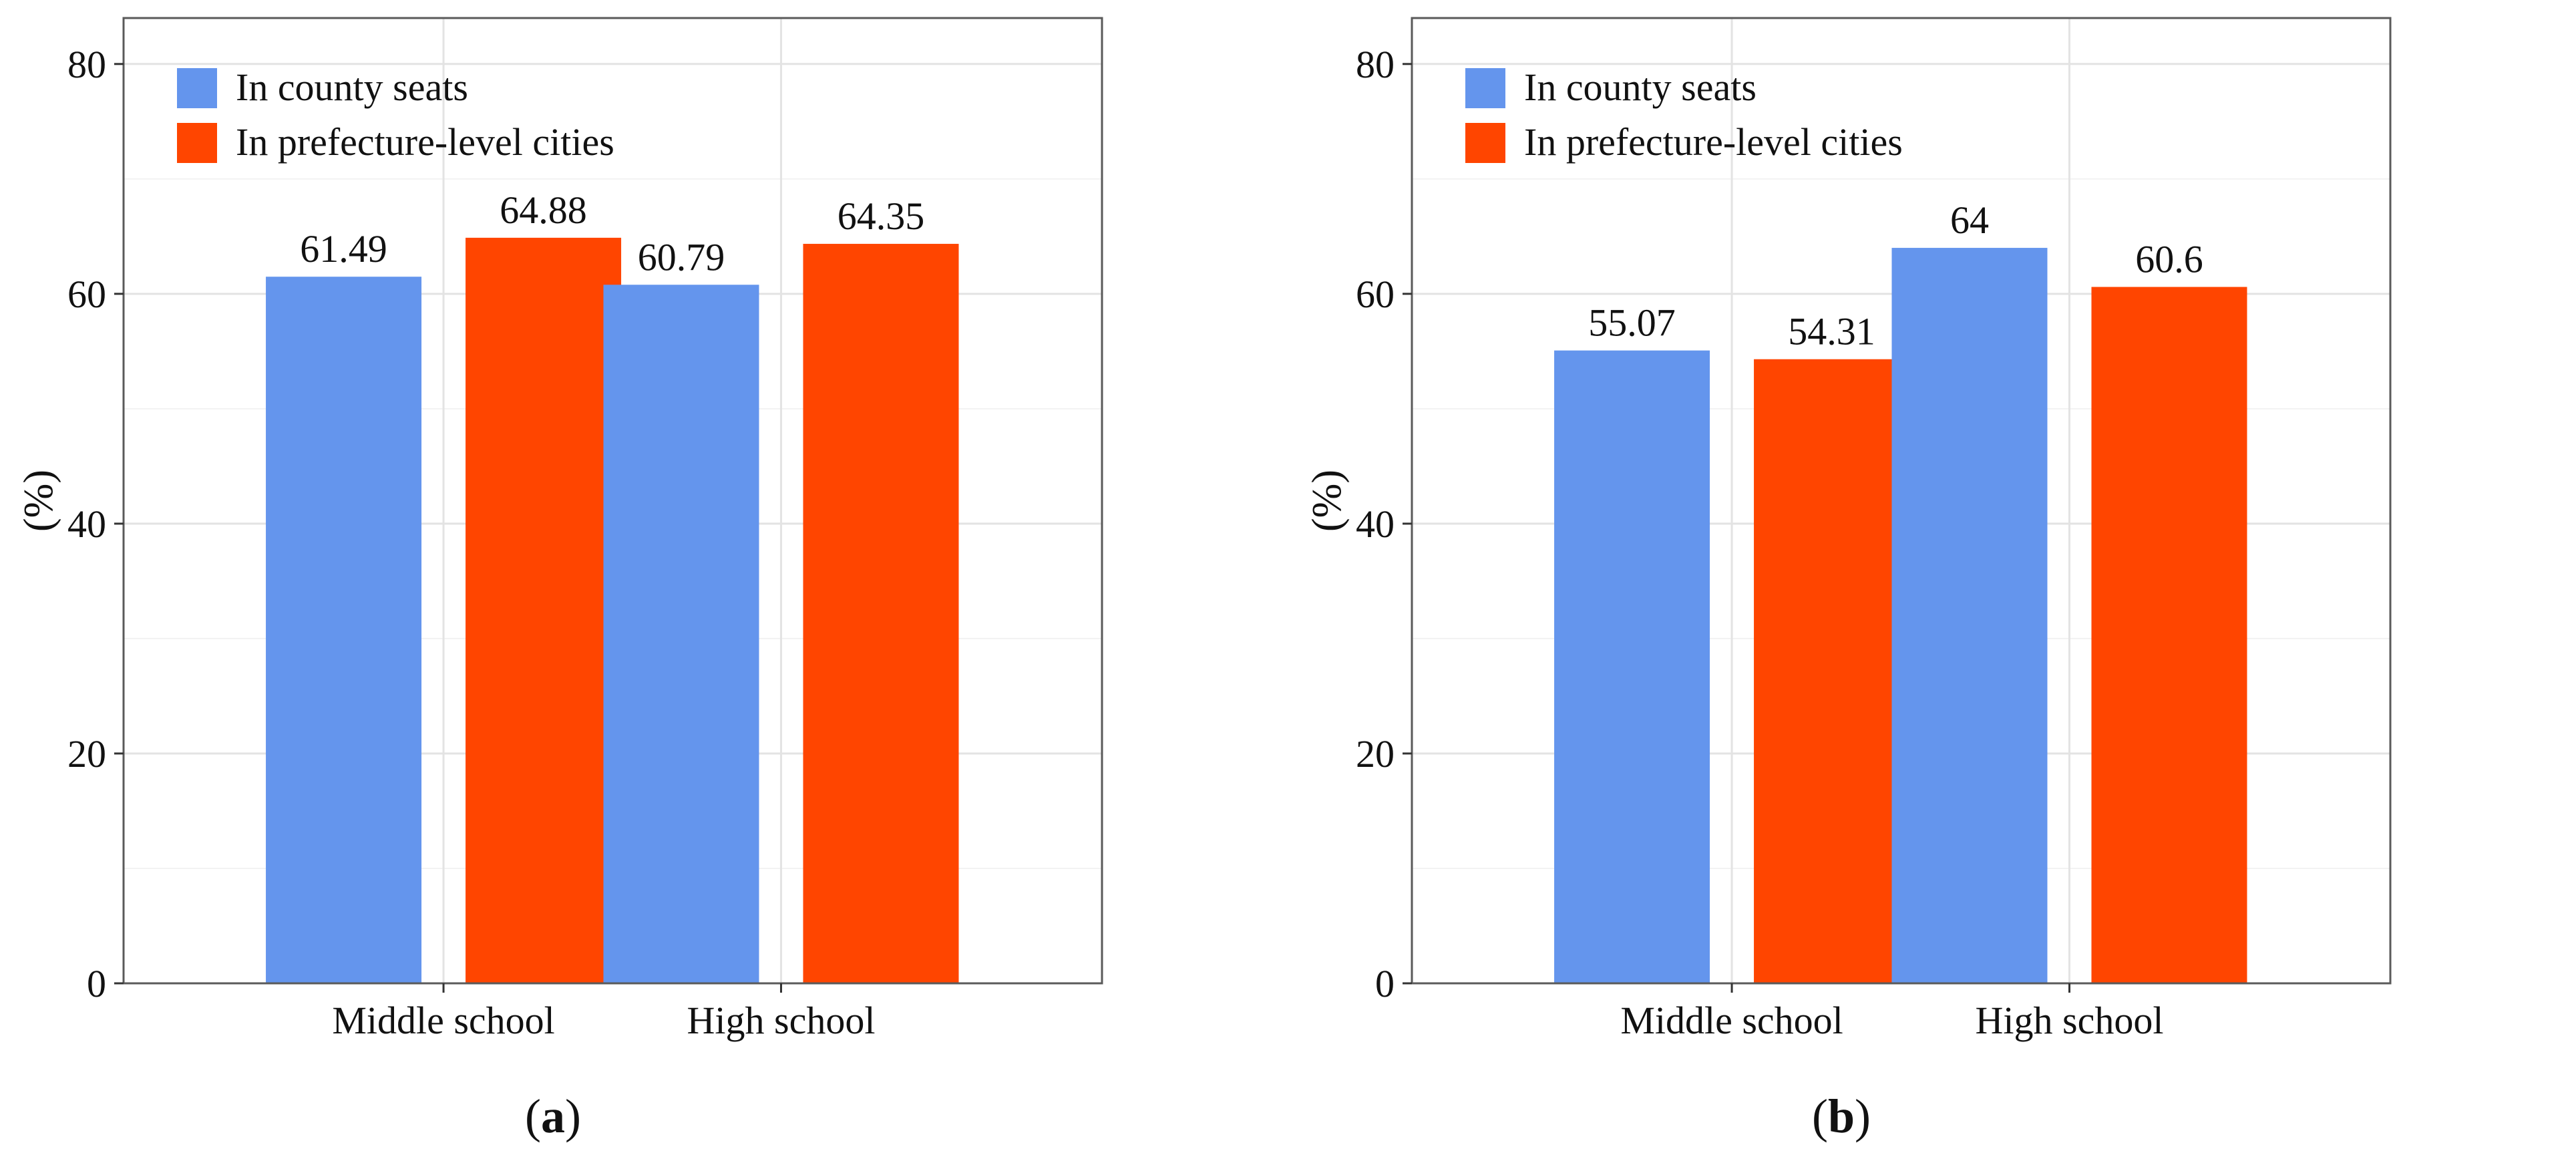 This screenshot has width=2576, height=1159. I want to click on data-label: 60.6, so click(2169, 259).